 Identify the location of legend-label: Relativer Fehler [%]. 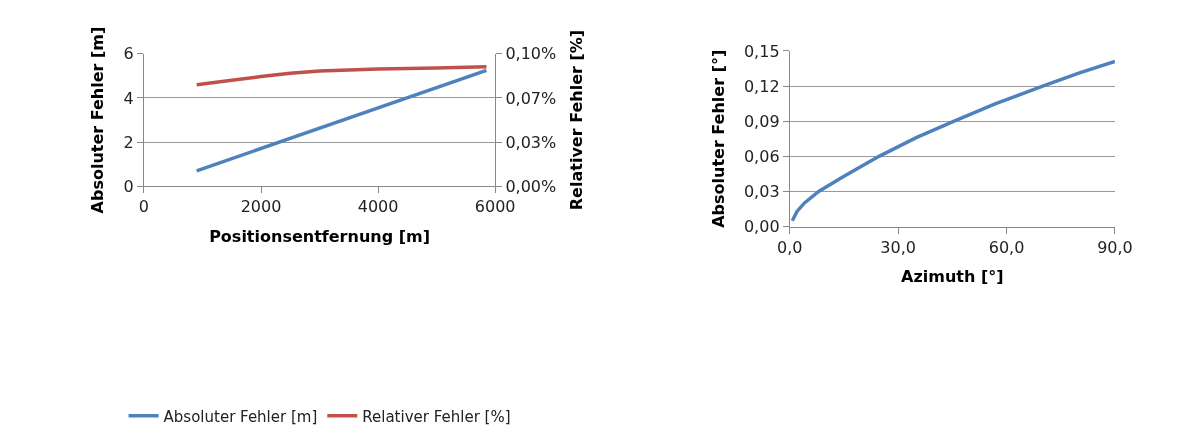
(436, 416).